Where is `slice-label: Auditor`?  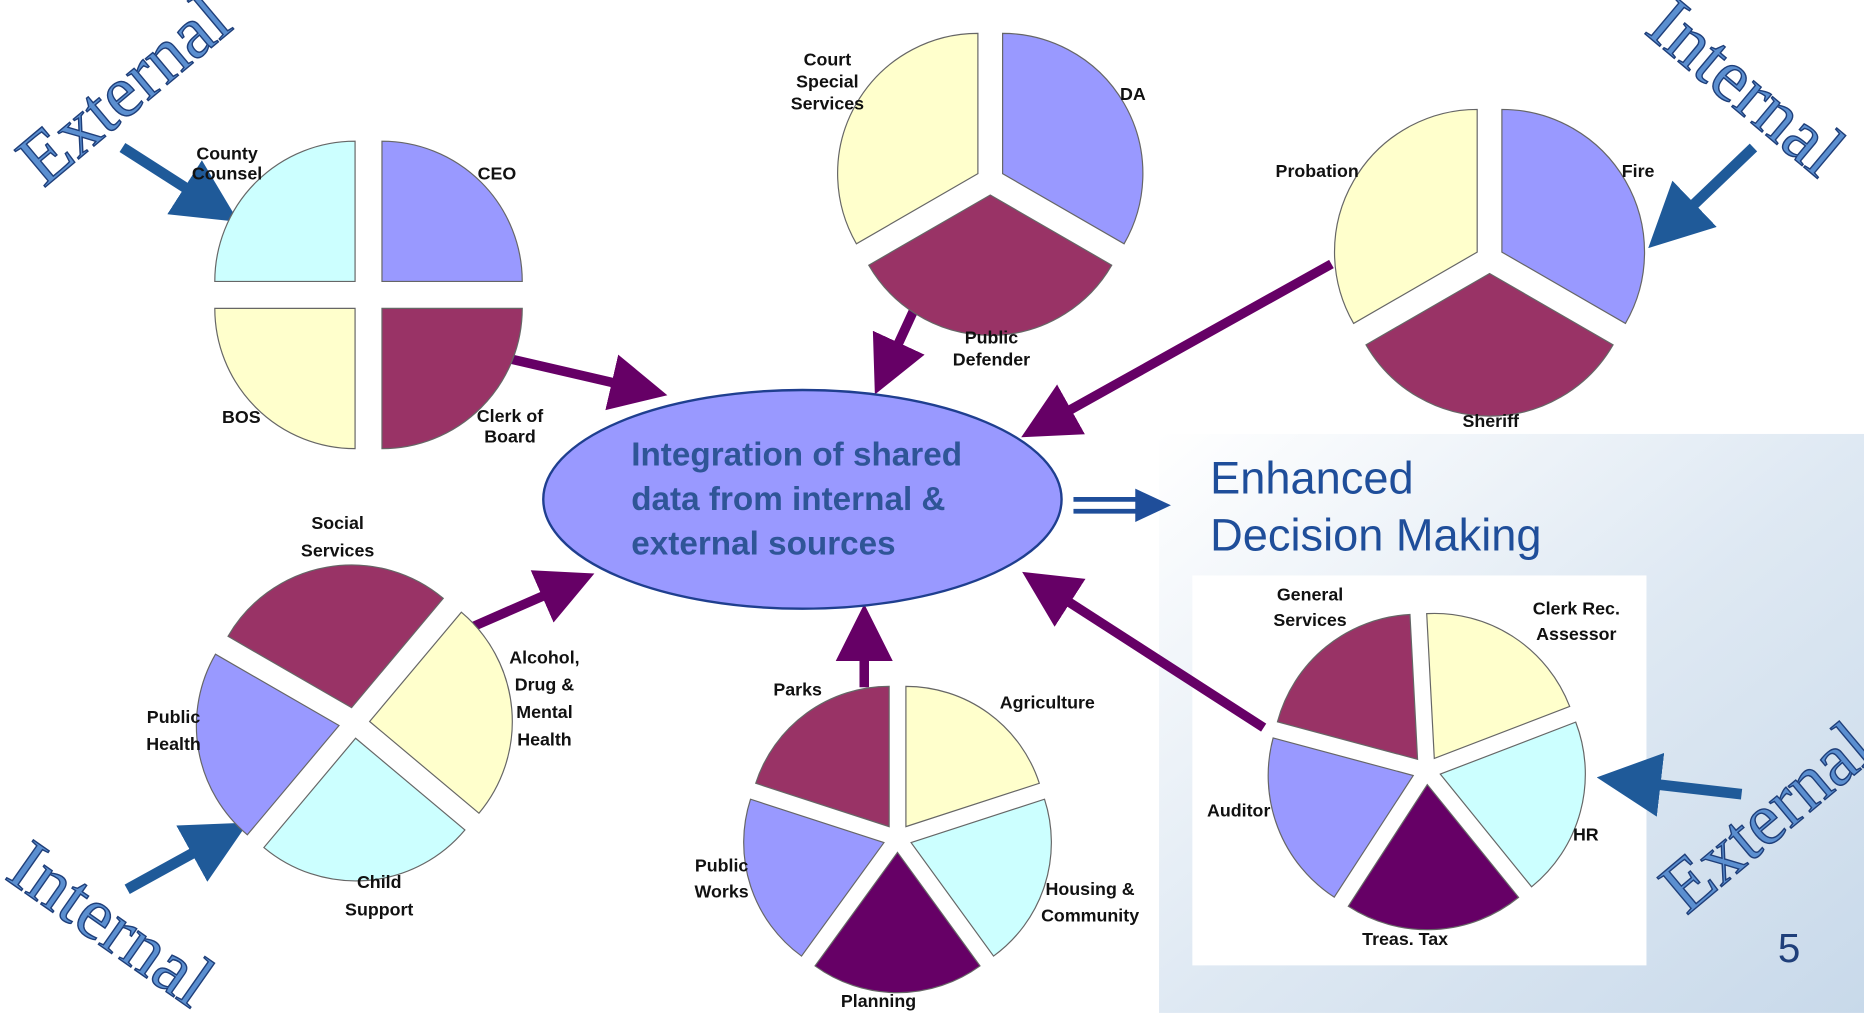 slice-label: Auditor is located at coordinates (1238, 811).